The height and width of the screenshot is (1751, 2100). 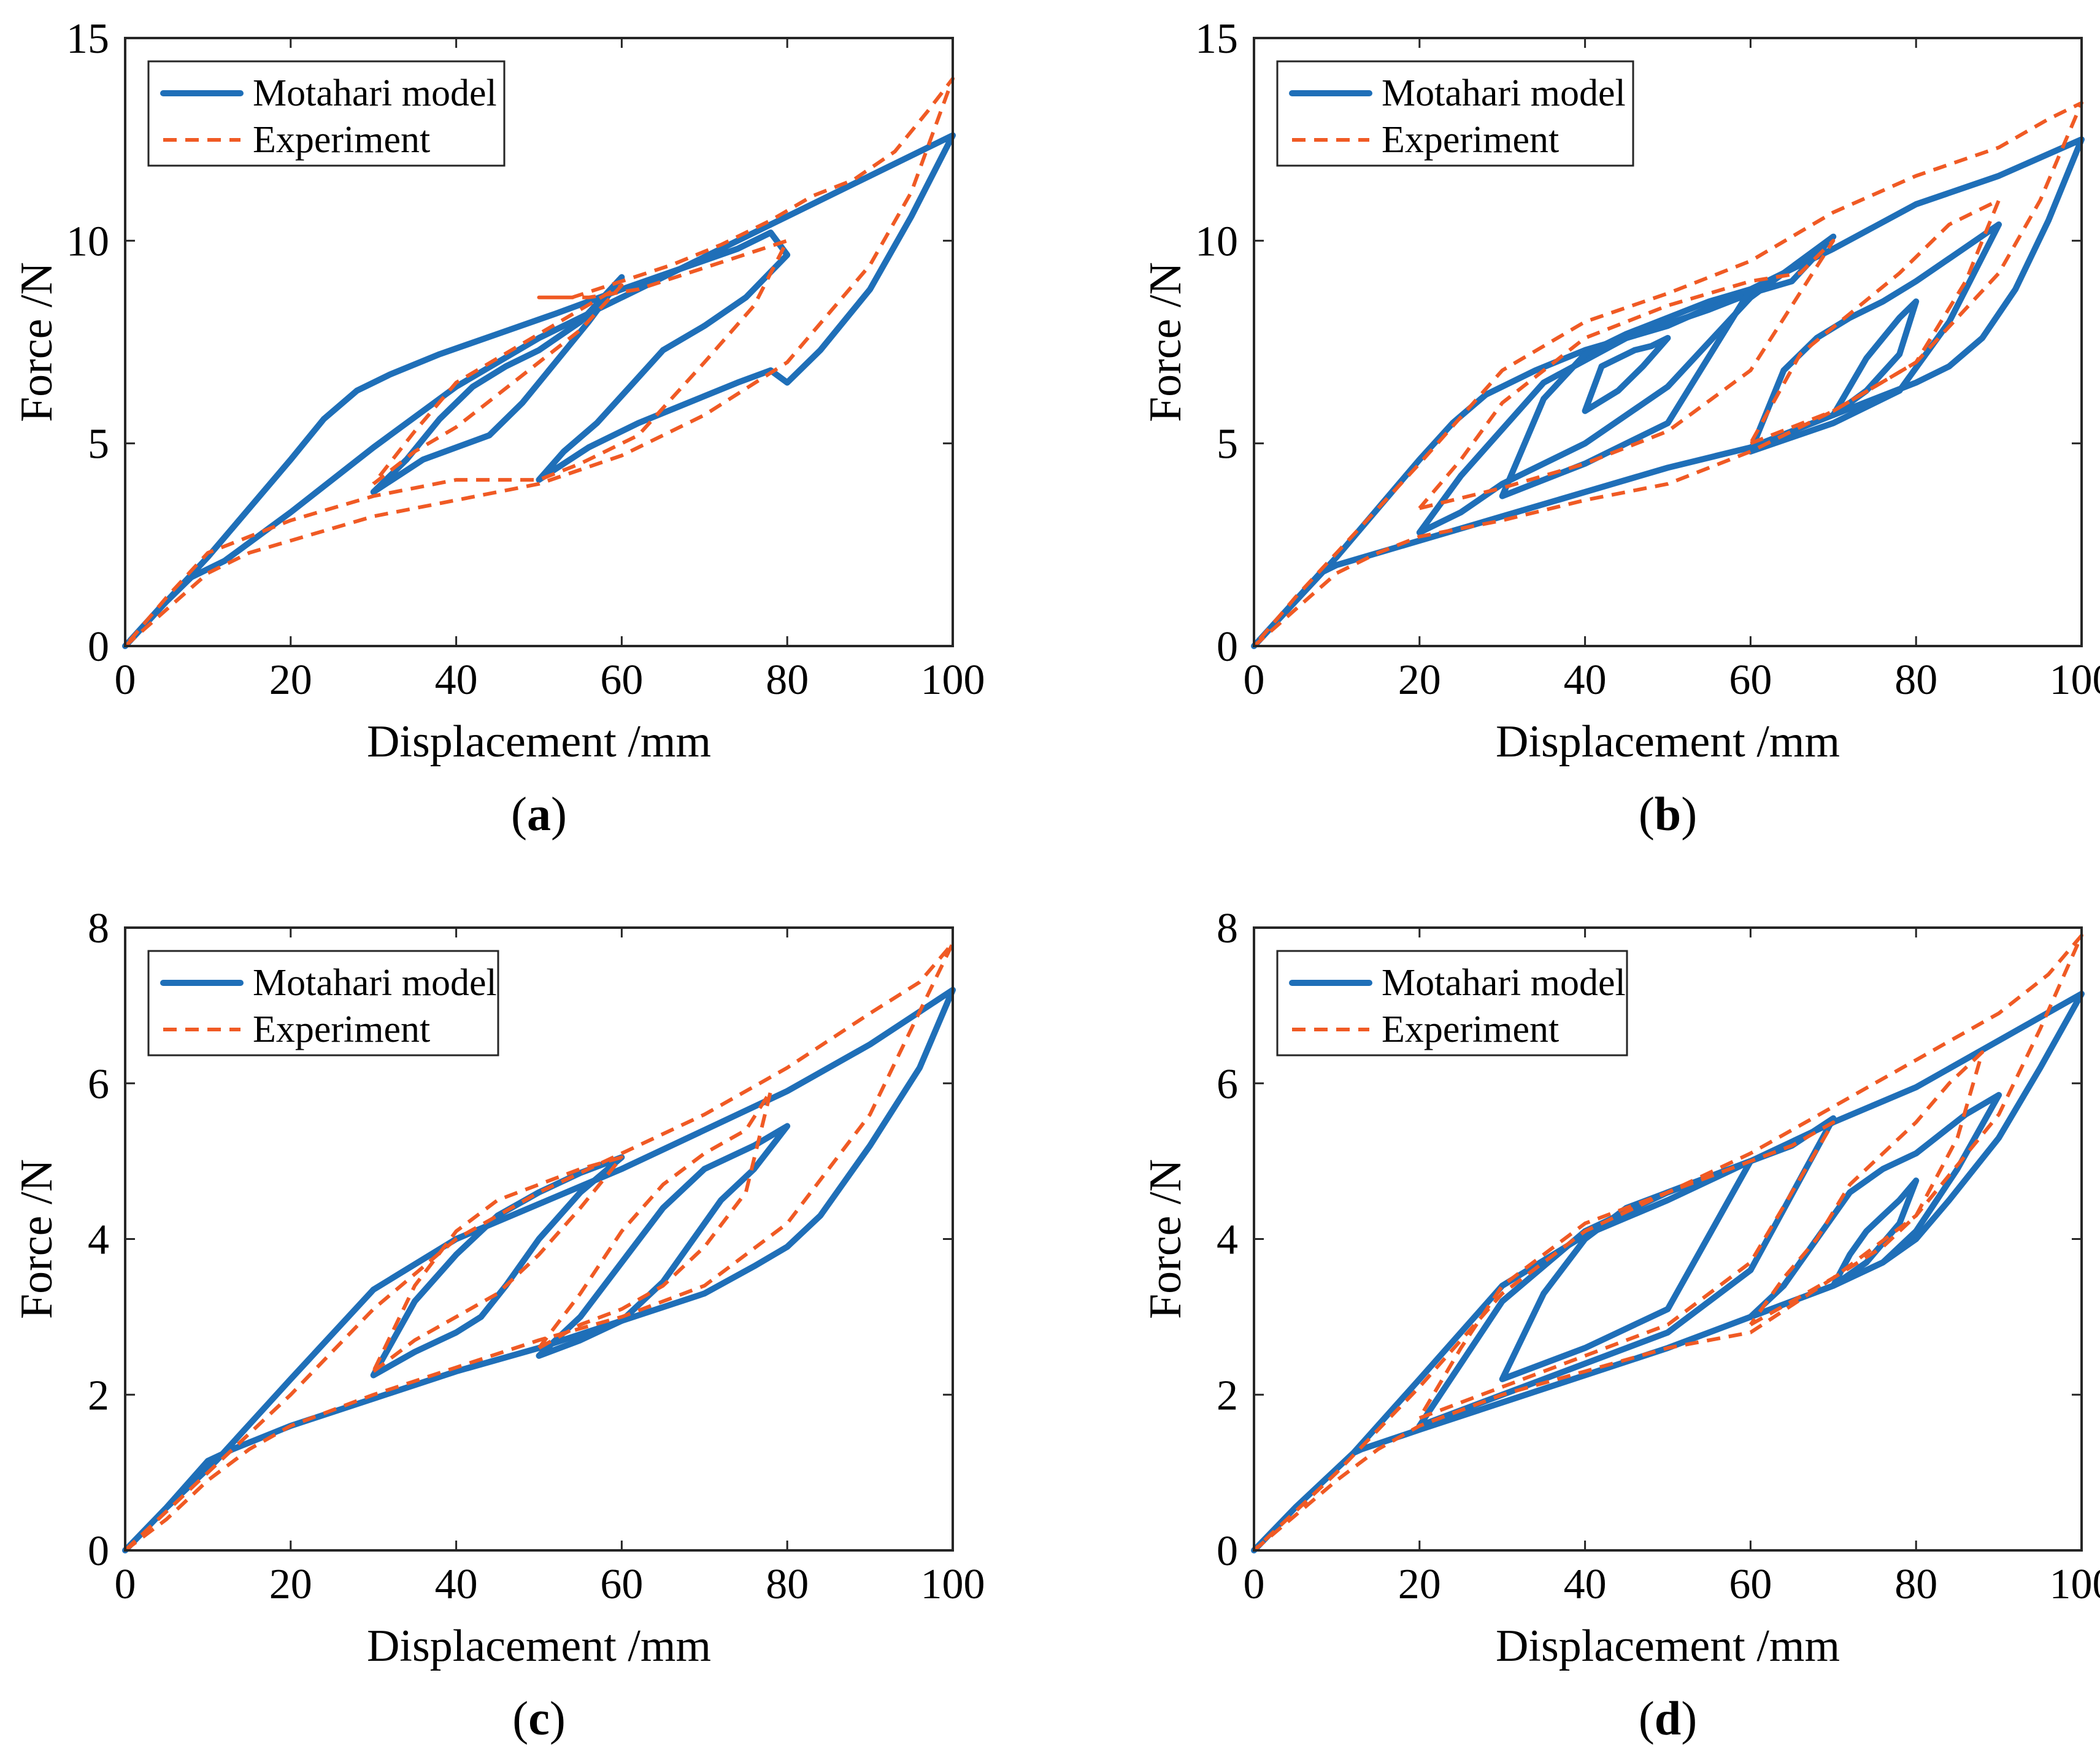 I want to click on panel-label: (b), so click(x=1668, y=814).